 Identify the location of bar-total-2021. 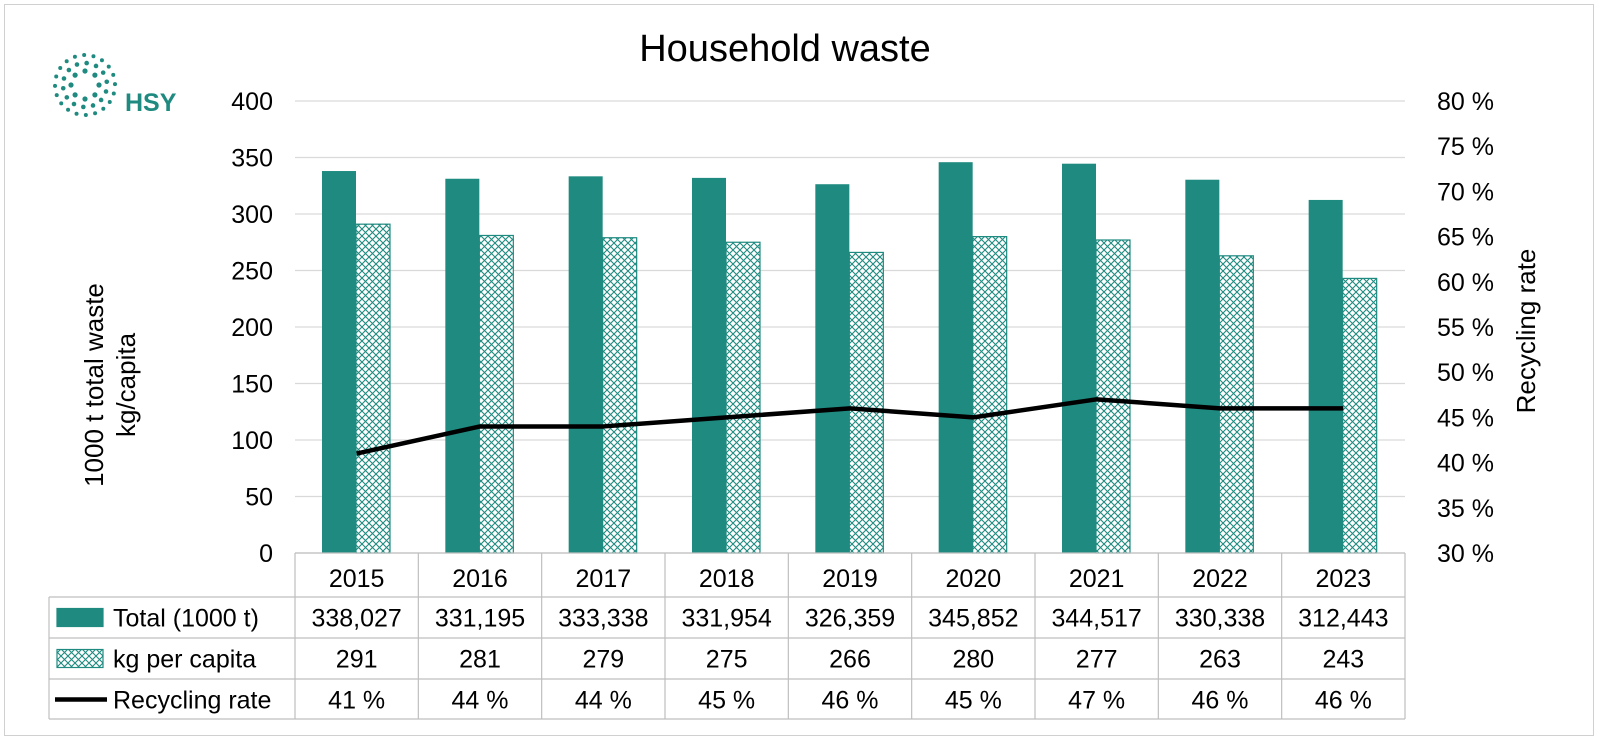
(1079, 358).